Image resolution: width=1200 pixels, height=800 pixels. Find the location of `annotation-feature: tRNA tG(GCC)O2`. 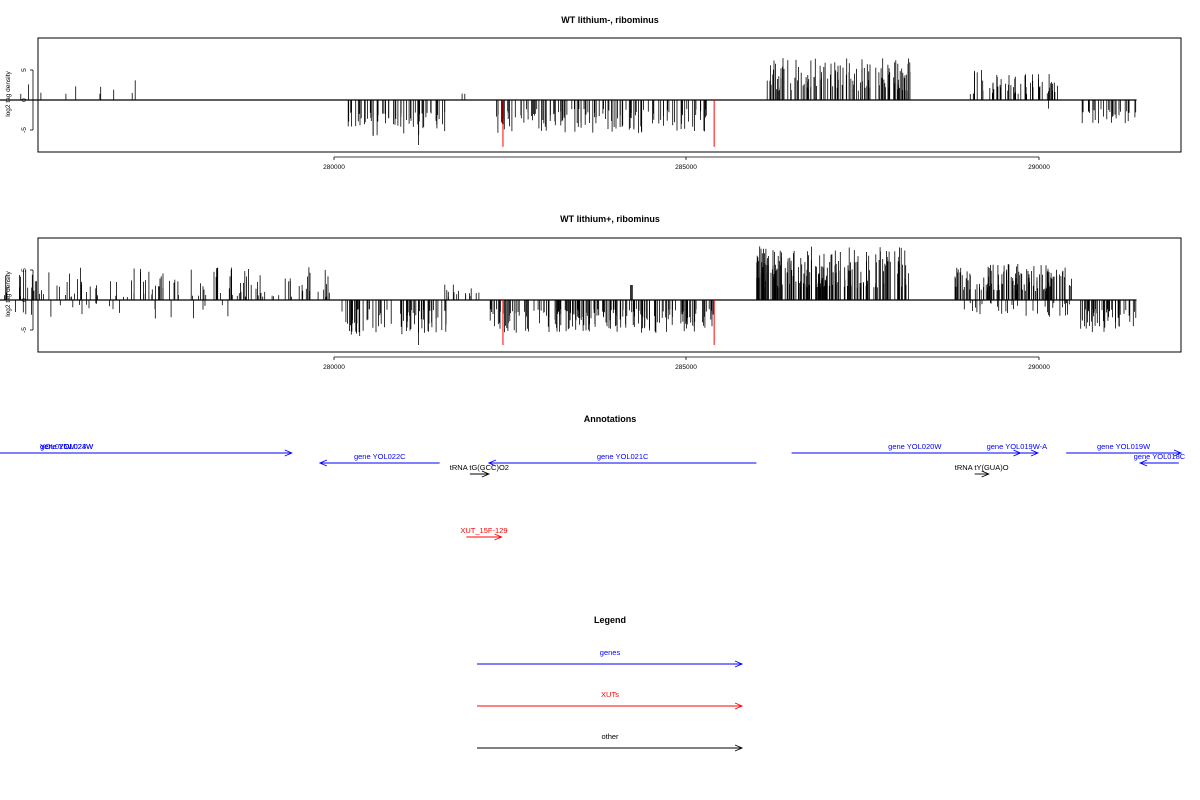

annotation-feature: tRNA tG(GCC)O2 is located at coordinates (479, 470).